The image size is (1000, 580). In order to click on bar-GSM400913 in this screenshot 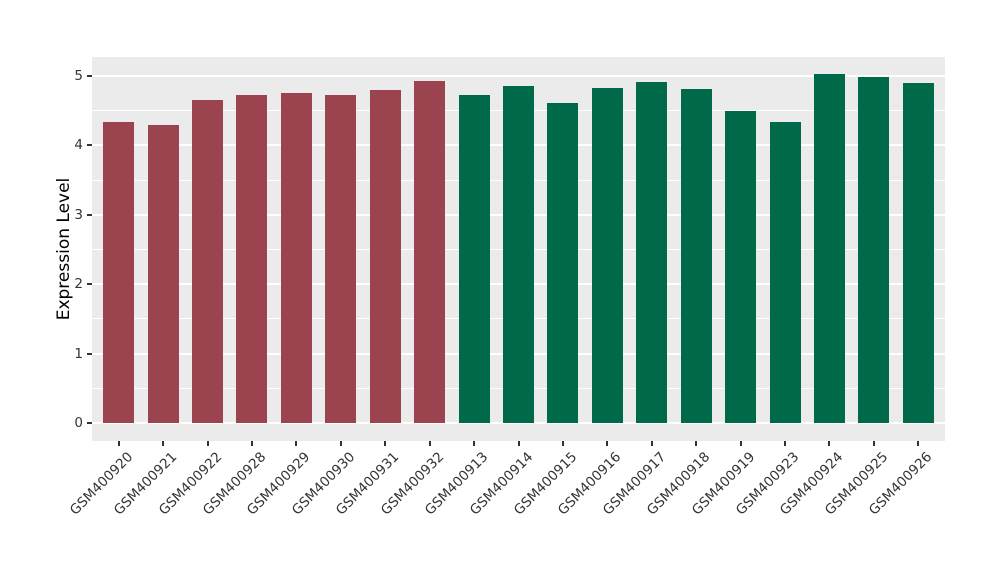, I will do `click(474, 259)`.